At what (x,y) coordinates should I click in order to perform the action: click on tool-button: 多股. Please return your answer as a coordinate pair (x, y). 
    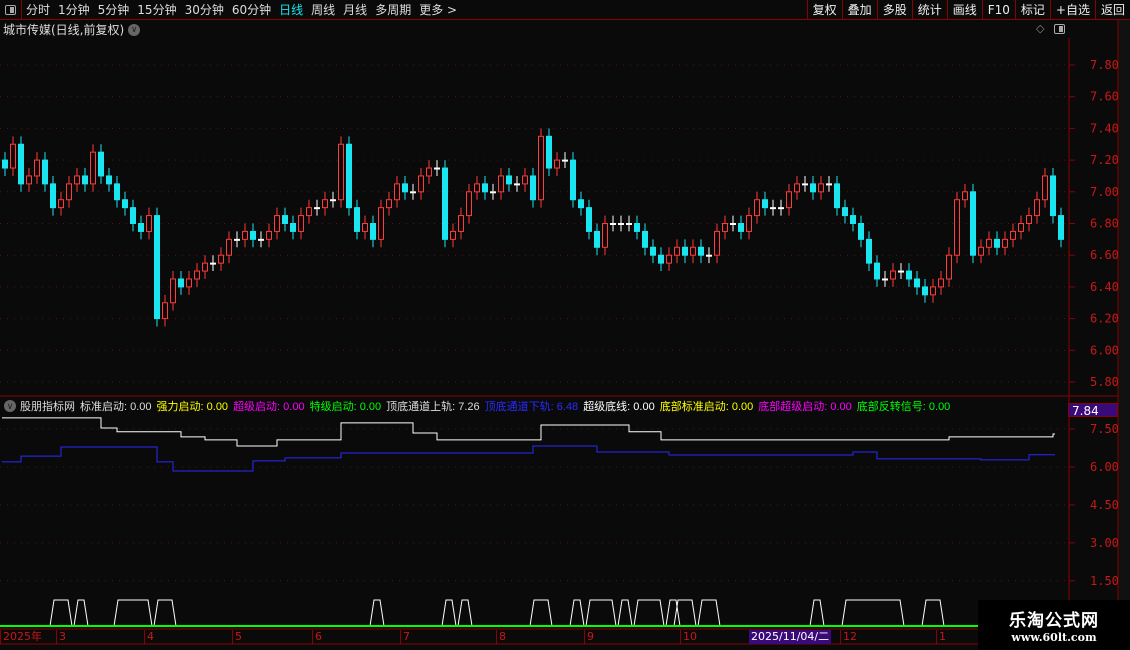
    Looking at the image, I should click on (894, 10).